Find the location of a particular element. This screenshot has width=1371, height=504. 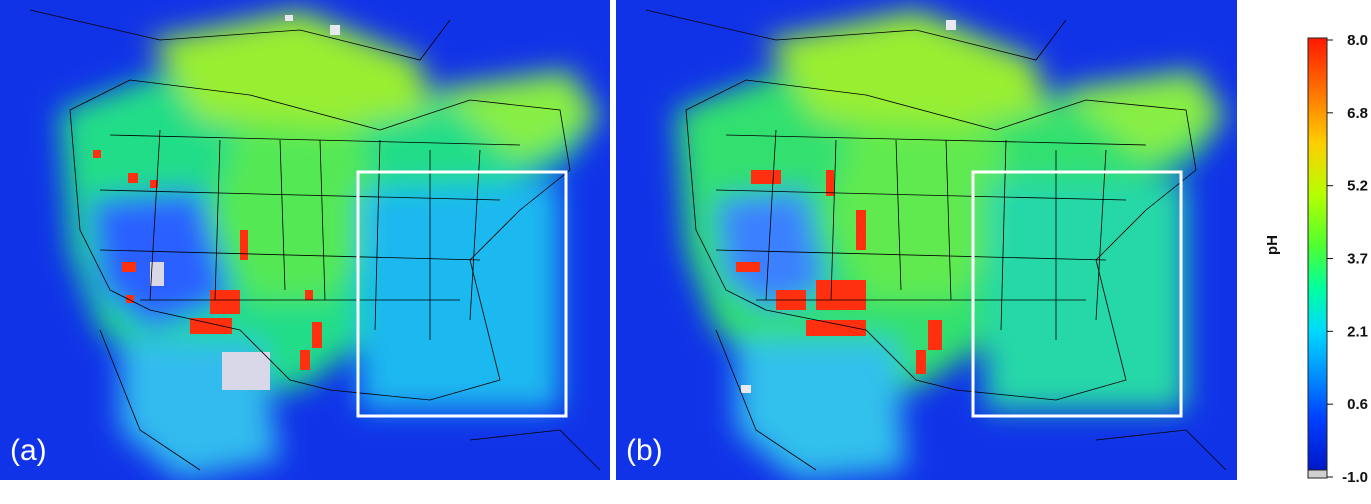

colorbar-tick-label: -1.0 is located at coordinates (1355, 477).